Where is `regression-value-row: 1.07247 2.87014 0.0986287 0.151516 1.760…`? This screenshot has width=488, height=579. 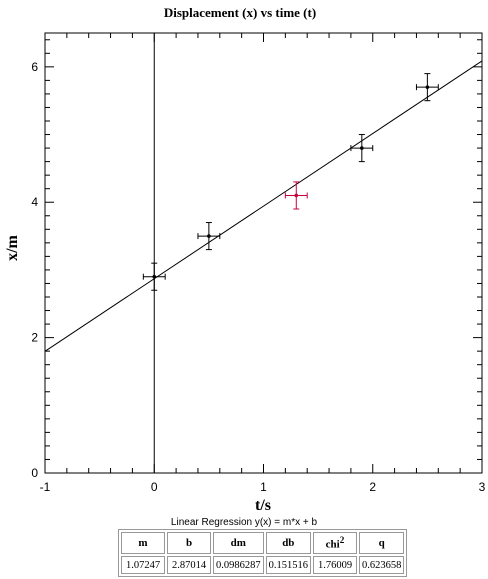 regression-value-row: 1.07247 2.87014 0.0986287 0.151516 1.760… is located at coordinates (263, 565).